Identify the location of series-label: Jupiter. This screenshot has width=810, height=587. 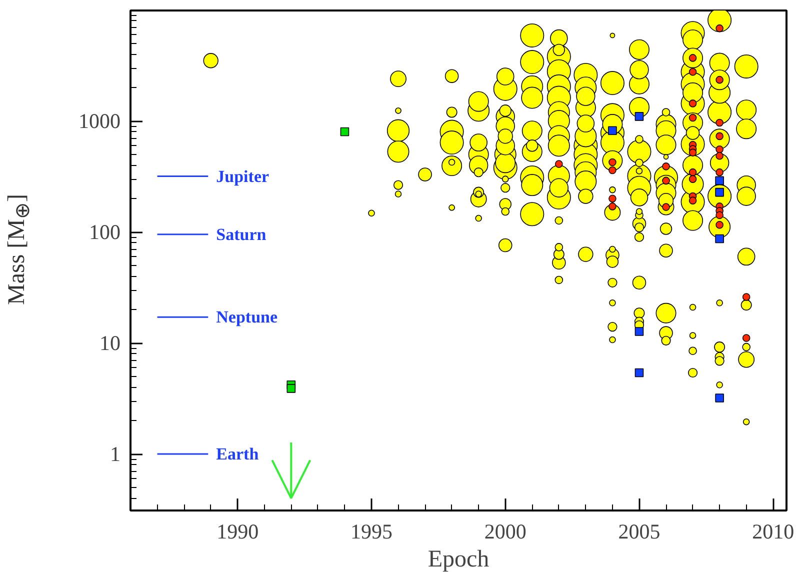
(243, 176).